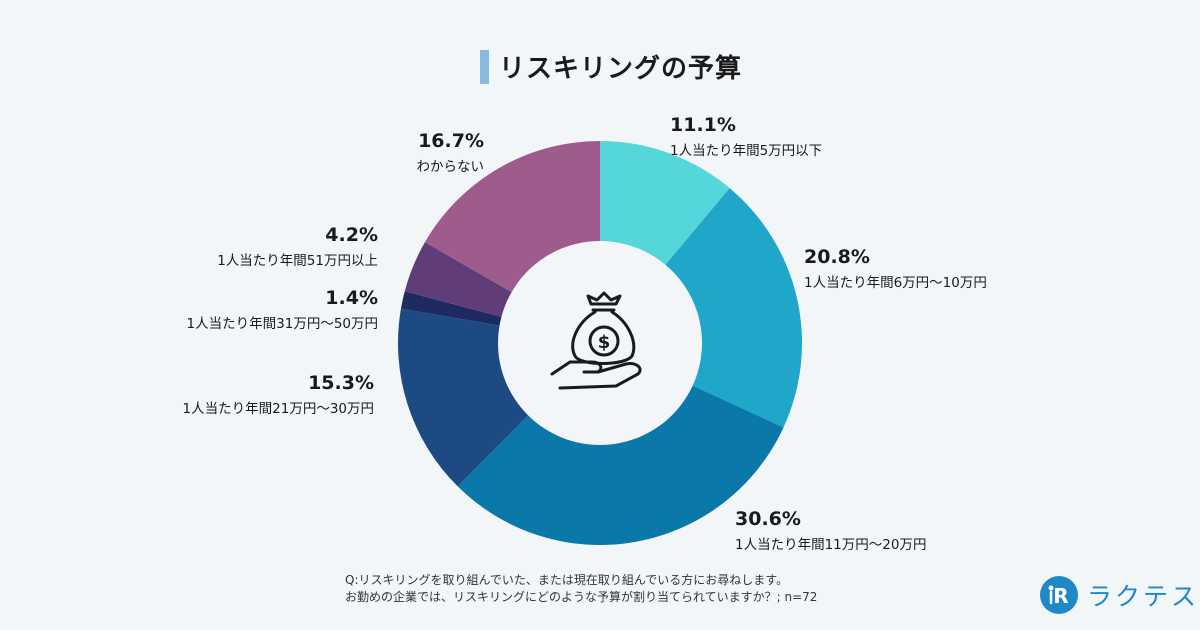 This screenshot has height=630, width=1200. What do you see at coordinates (1143, 596) in the screenshot?
I see `logo-text: ラクテス` at bounding box center [1143, 596].